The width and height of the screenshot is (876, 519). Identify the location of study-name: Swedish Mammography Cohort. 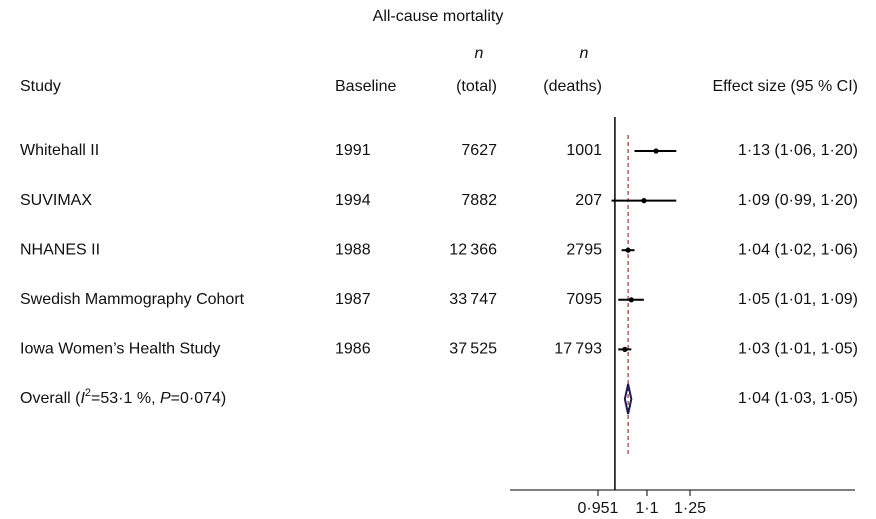
(132, 299).